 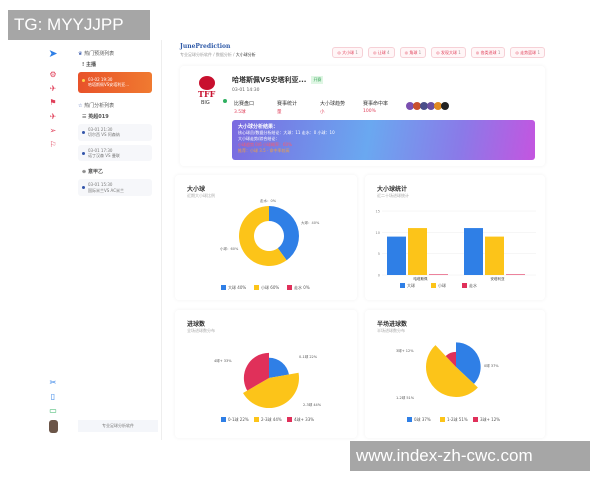 What do you see at coordinates (53, 130) in the screenshot?
I see `send-icon: ➢` at bounding box center [53, 130].